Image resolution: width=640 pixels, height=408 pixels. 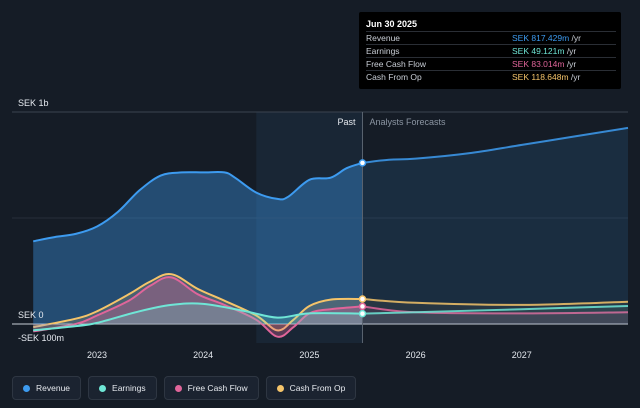 I want to click on y-axis-zero-label: SEK 0, so click(x=31, y=315).